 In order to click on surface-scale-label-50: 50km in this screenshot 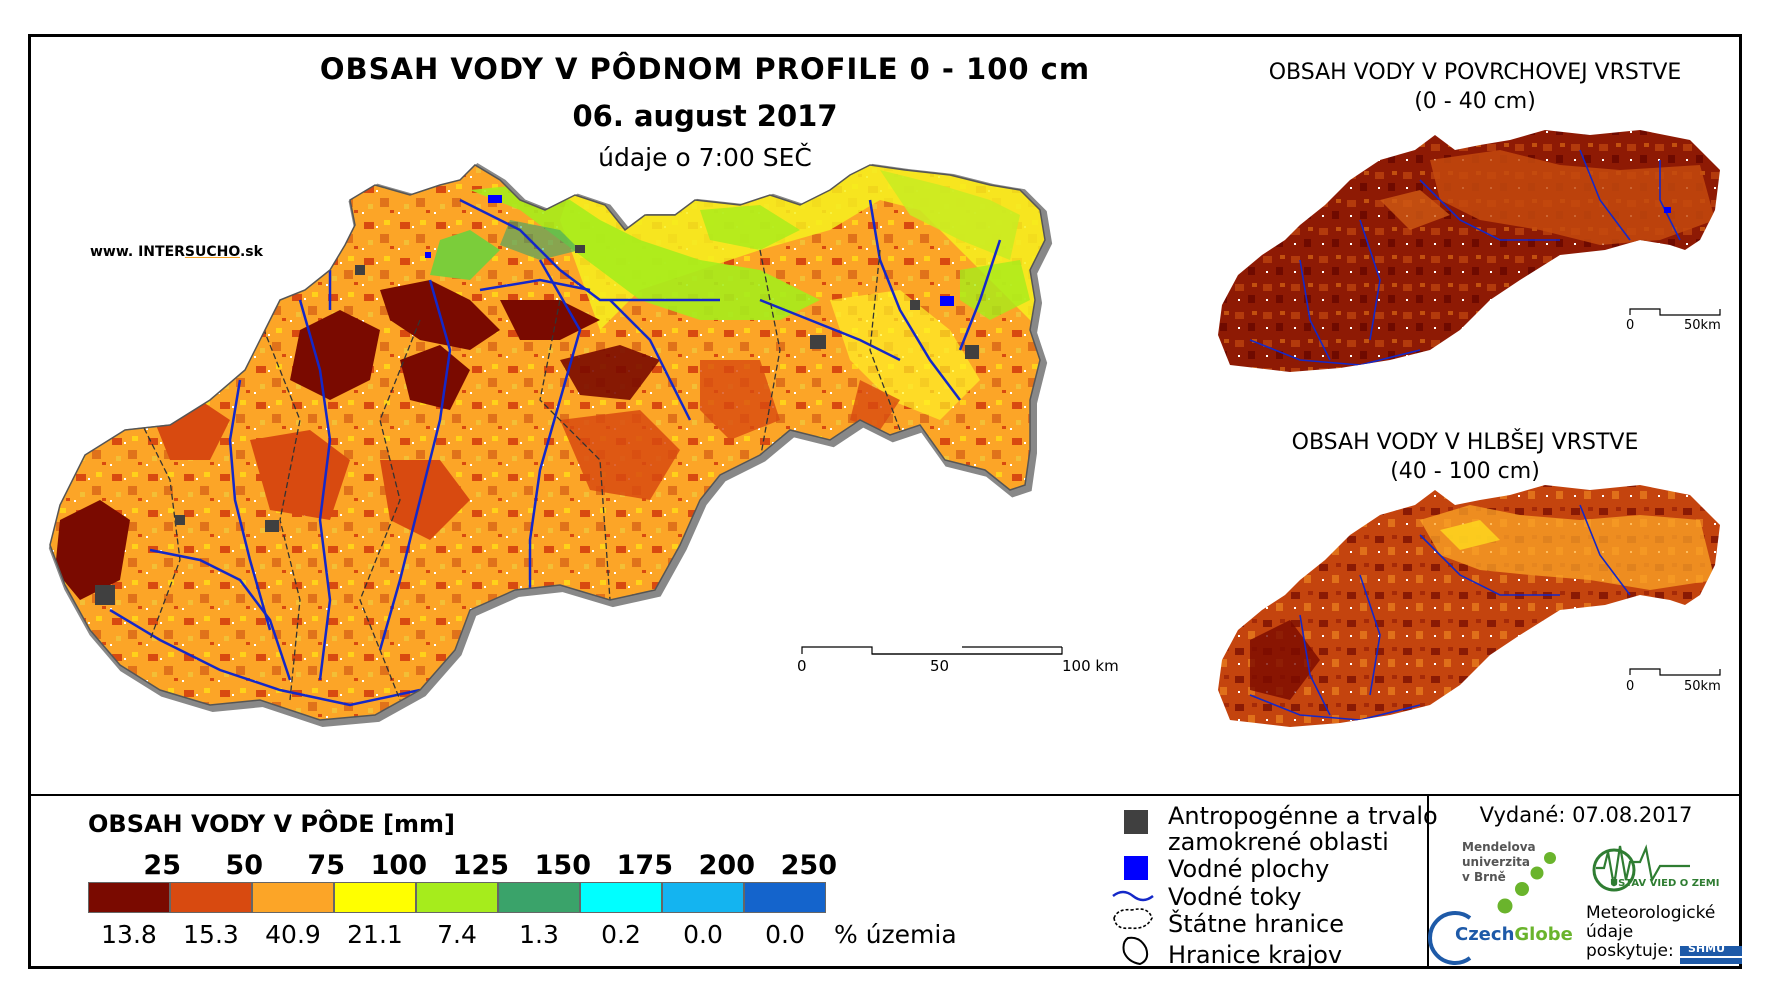, I will do `click(1702, 325)`.